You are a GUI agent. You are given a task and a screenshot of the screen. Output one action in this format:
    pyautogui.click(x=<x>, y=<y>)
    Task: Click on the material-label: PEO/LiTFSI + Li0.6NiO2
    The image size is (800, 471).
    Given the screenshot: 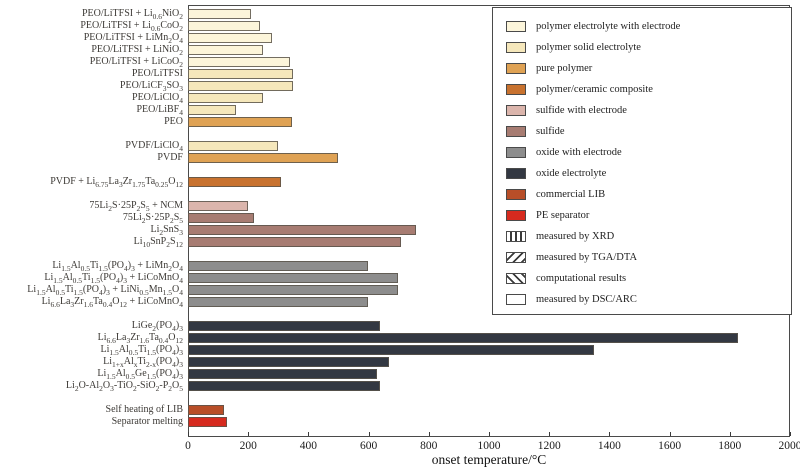 What is the action you would take?
    pyautogui.click(x=132, y=14)
    